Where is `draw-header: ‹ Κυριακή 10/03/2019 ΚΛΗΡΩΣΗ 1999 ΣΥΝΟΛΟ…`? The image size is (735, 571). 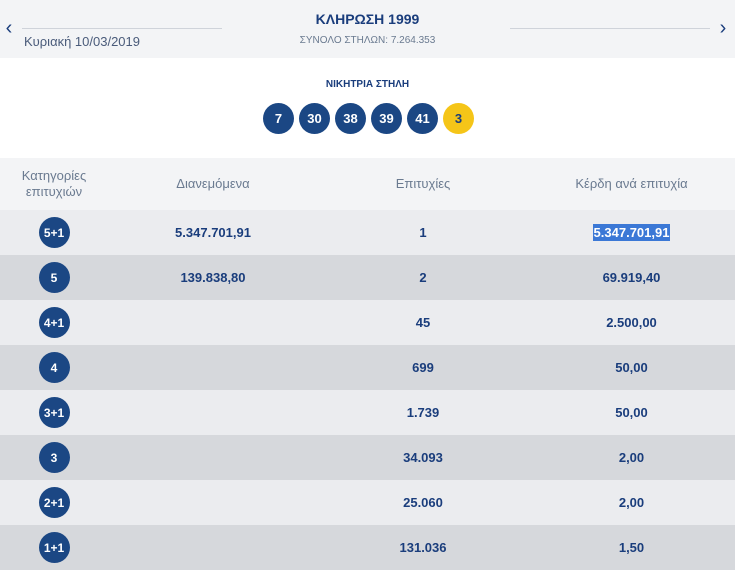
draw-header: ‹ Κυριακή 10/03/2019 ΚΛΗΡΩΣΗ 1999 ΣΥΝΟΛΟ… is located at coordinates (367, 29).